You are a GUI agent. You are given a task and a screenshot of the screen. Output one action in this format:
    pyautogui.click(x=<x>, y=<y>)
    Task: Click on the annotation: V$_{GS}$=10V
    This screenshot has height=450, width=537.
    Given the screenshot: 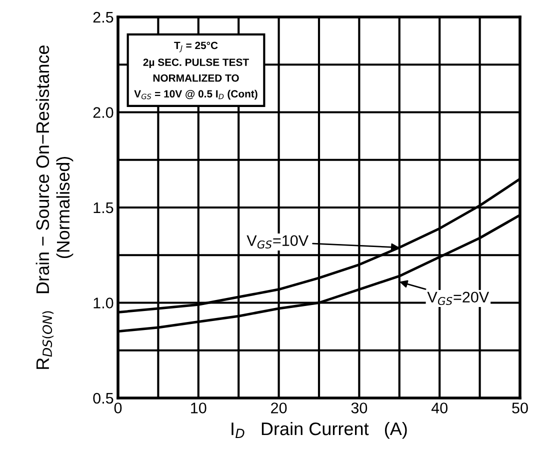 What is the action you would take?
    pyautogui.click(x=277, y=242)
    